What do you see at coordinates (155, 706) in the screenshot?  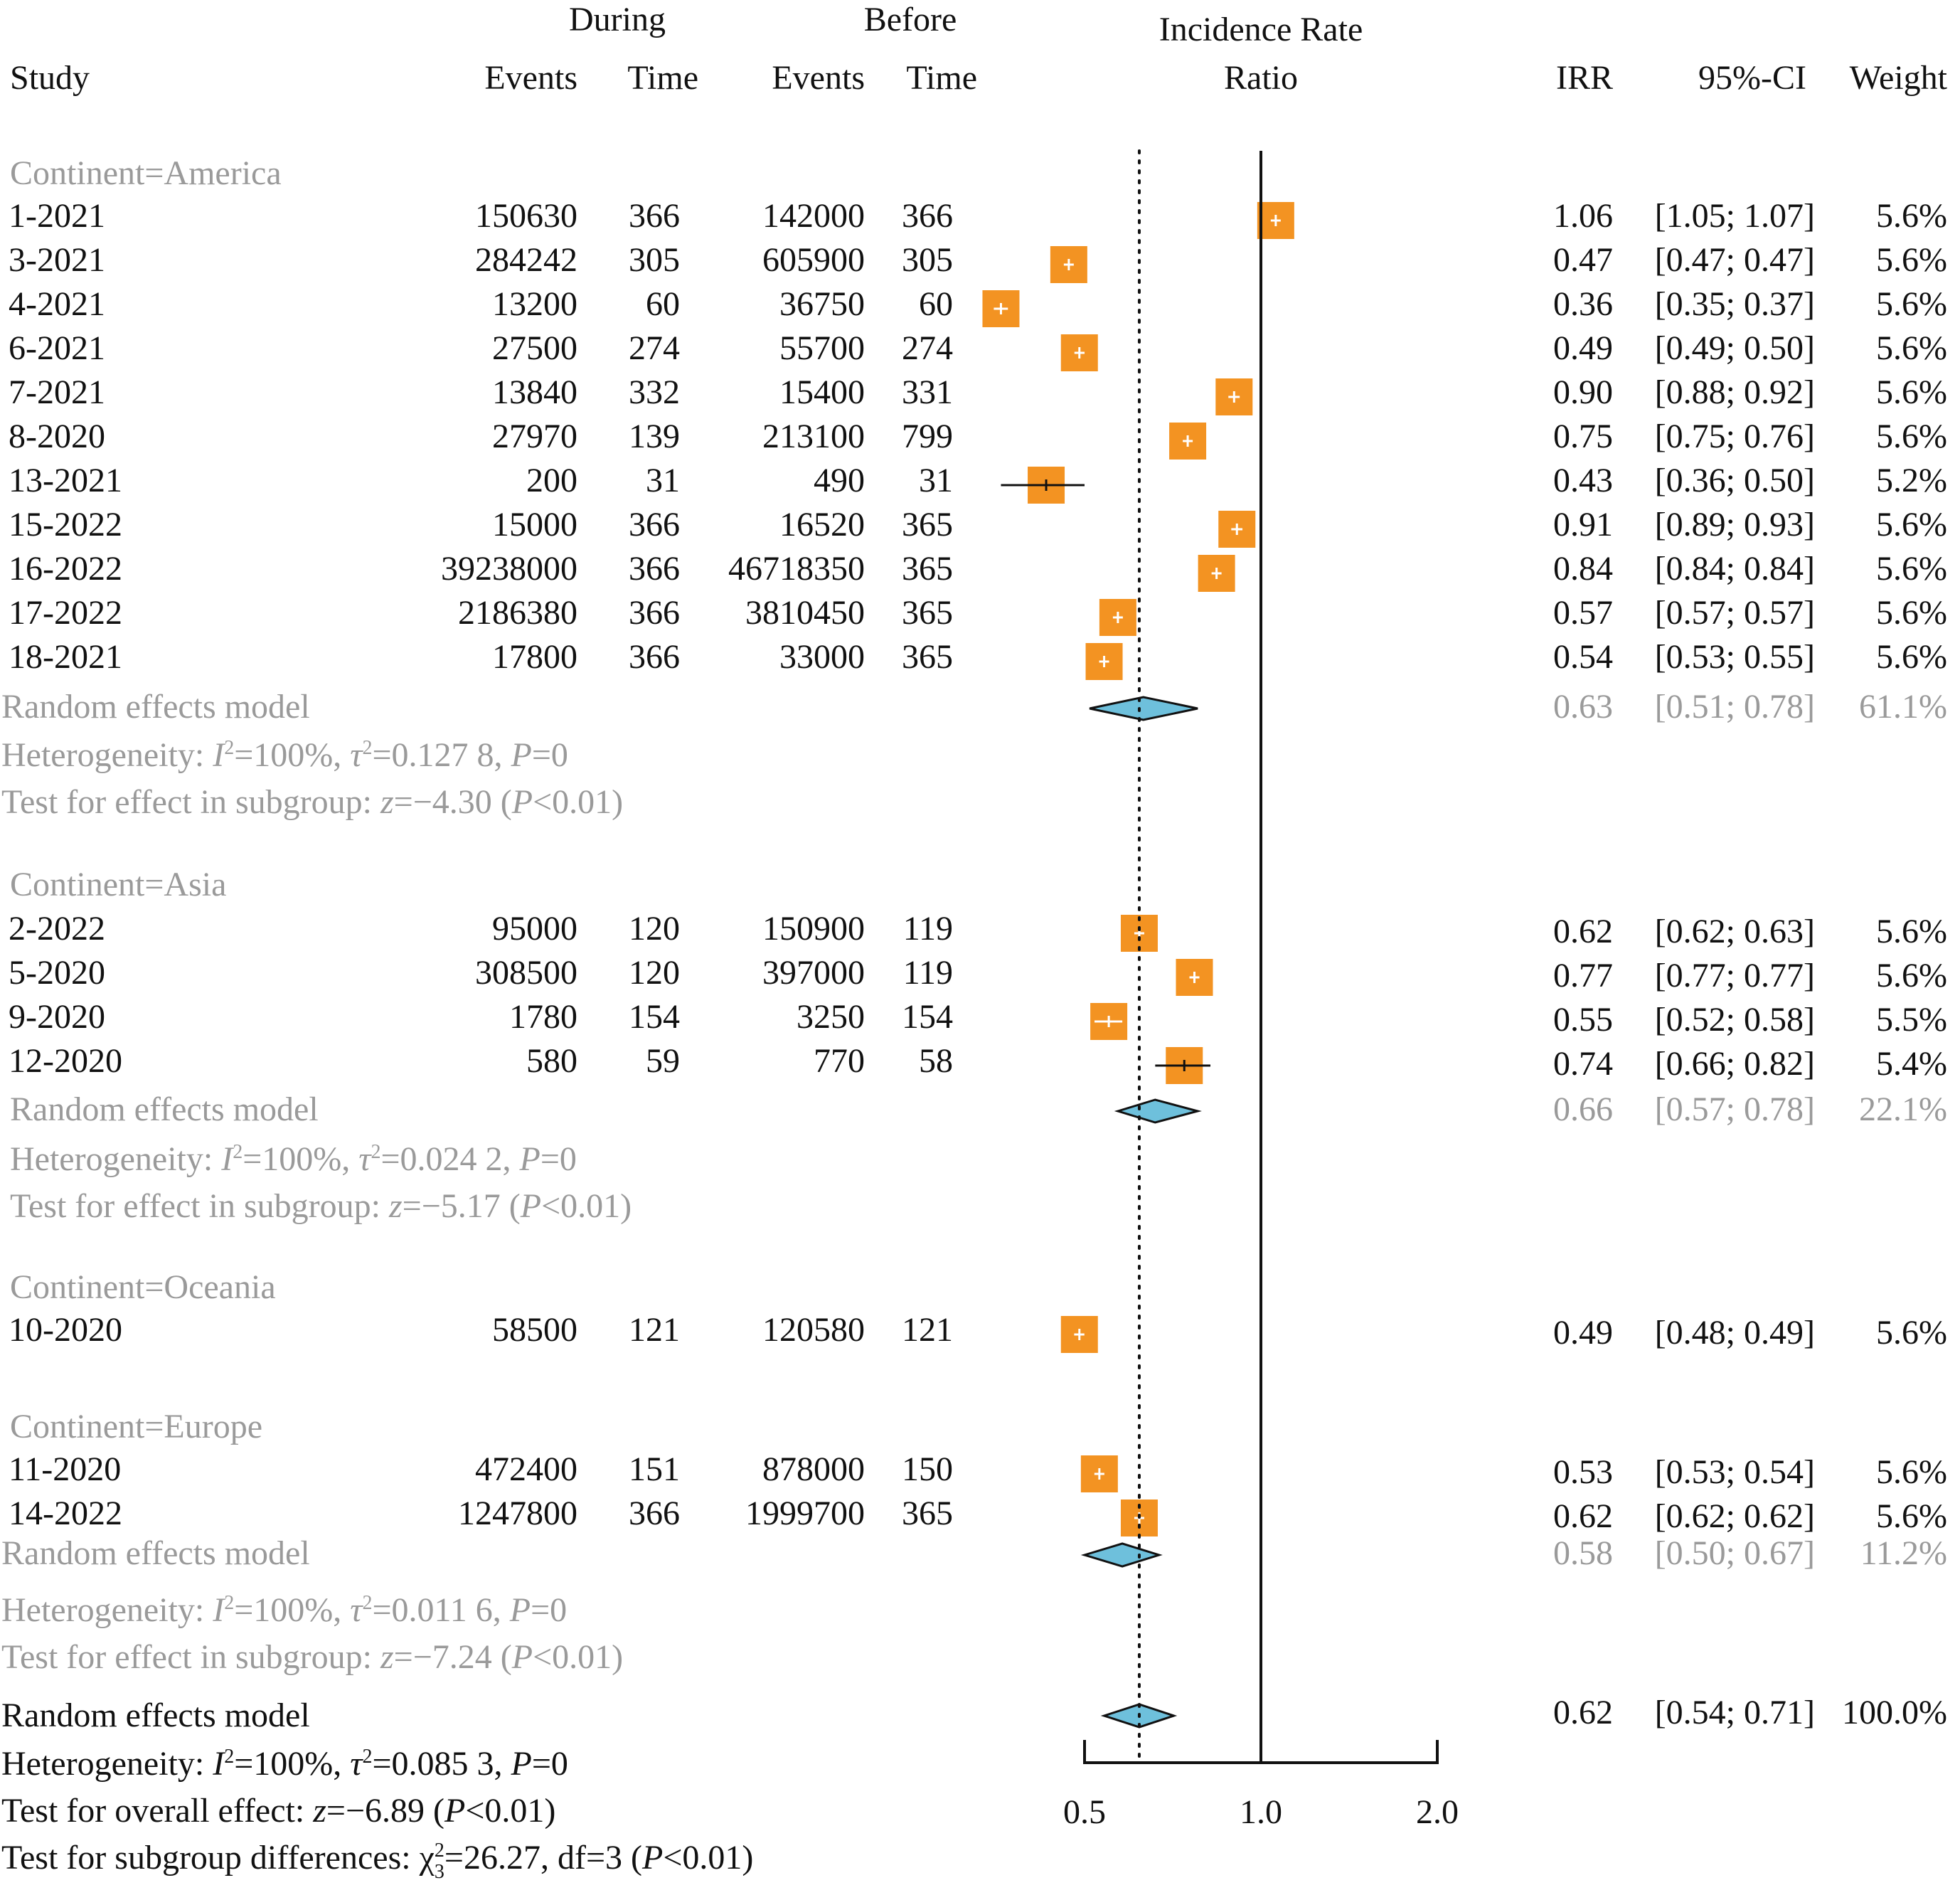 I see `subgroup-model-label: Random effects model` at bounding box center [155, 706].